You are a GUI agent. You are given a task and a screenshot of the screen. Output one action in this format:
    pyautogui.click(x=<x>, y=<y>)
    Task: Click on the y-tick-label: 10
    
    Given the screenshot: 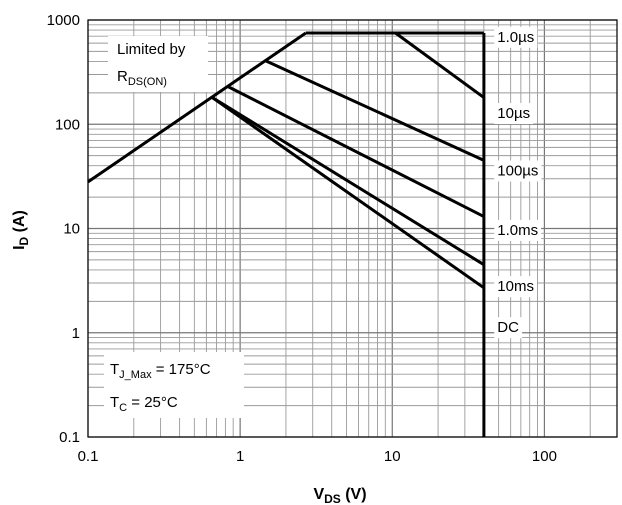 What is the action you would take?
    pyautogui.click(x=71, y=229)
    